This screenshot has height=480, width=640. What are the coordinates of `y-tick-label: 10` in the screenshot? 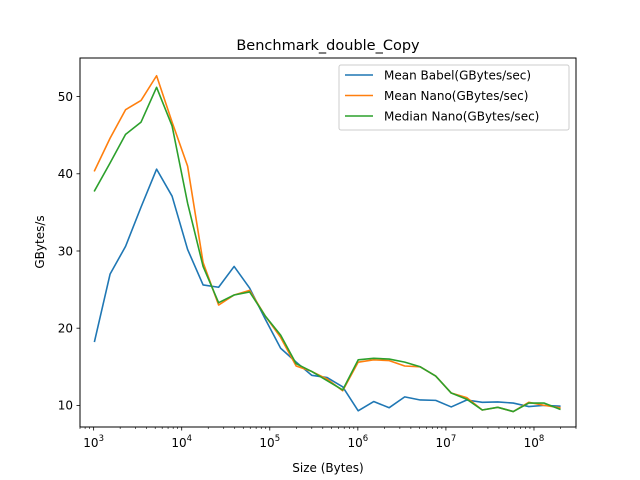 It's located at (65, 406).